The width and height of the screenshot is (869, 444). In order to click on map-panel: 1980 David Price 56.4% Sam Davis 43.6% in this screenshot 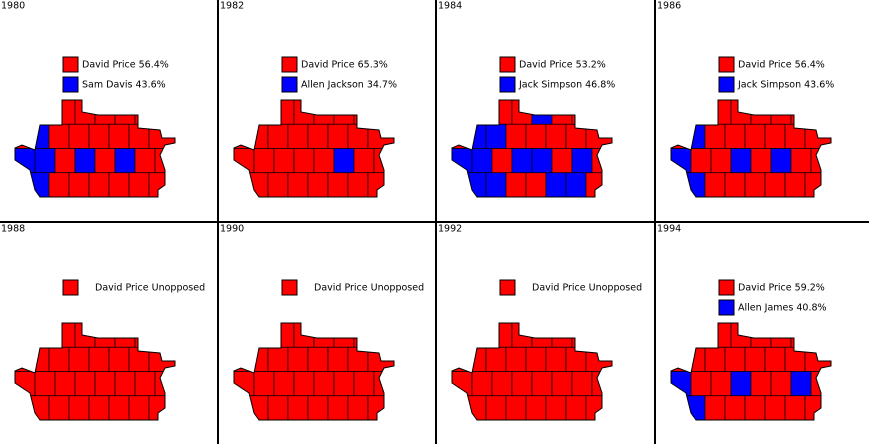, I will do `click(88, 99)`.